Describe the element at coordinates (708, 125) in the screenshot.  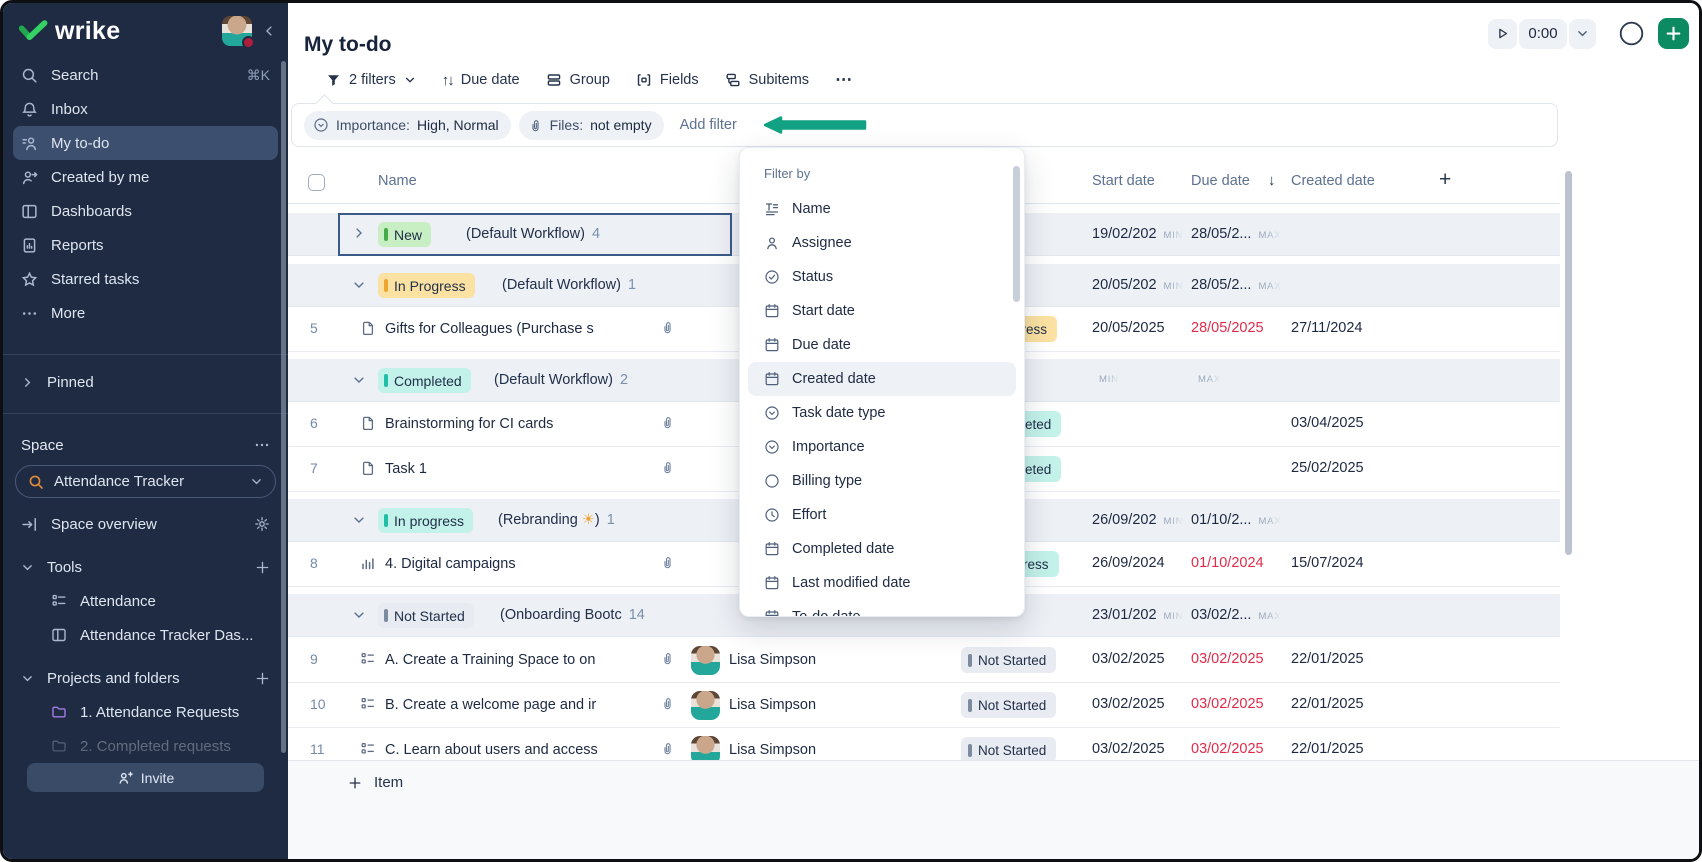
I see `add-filter-button: Add filter` at that location.